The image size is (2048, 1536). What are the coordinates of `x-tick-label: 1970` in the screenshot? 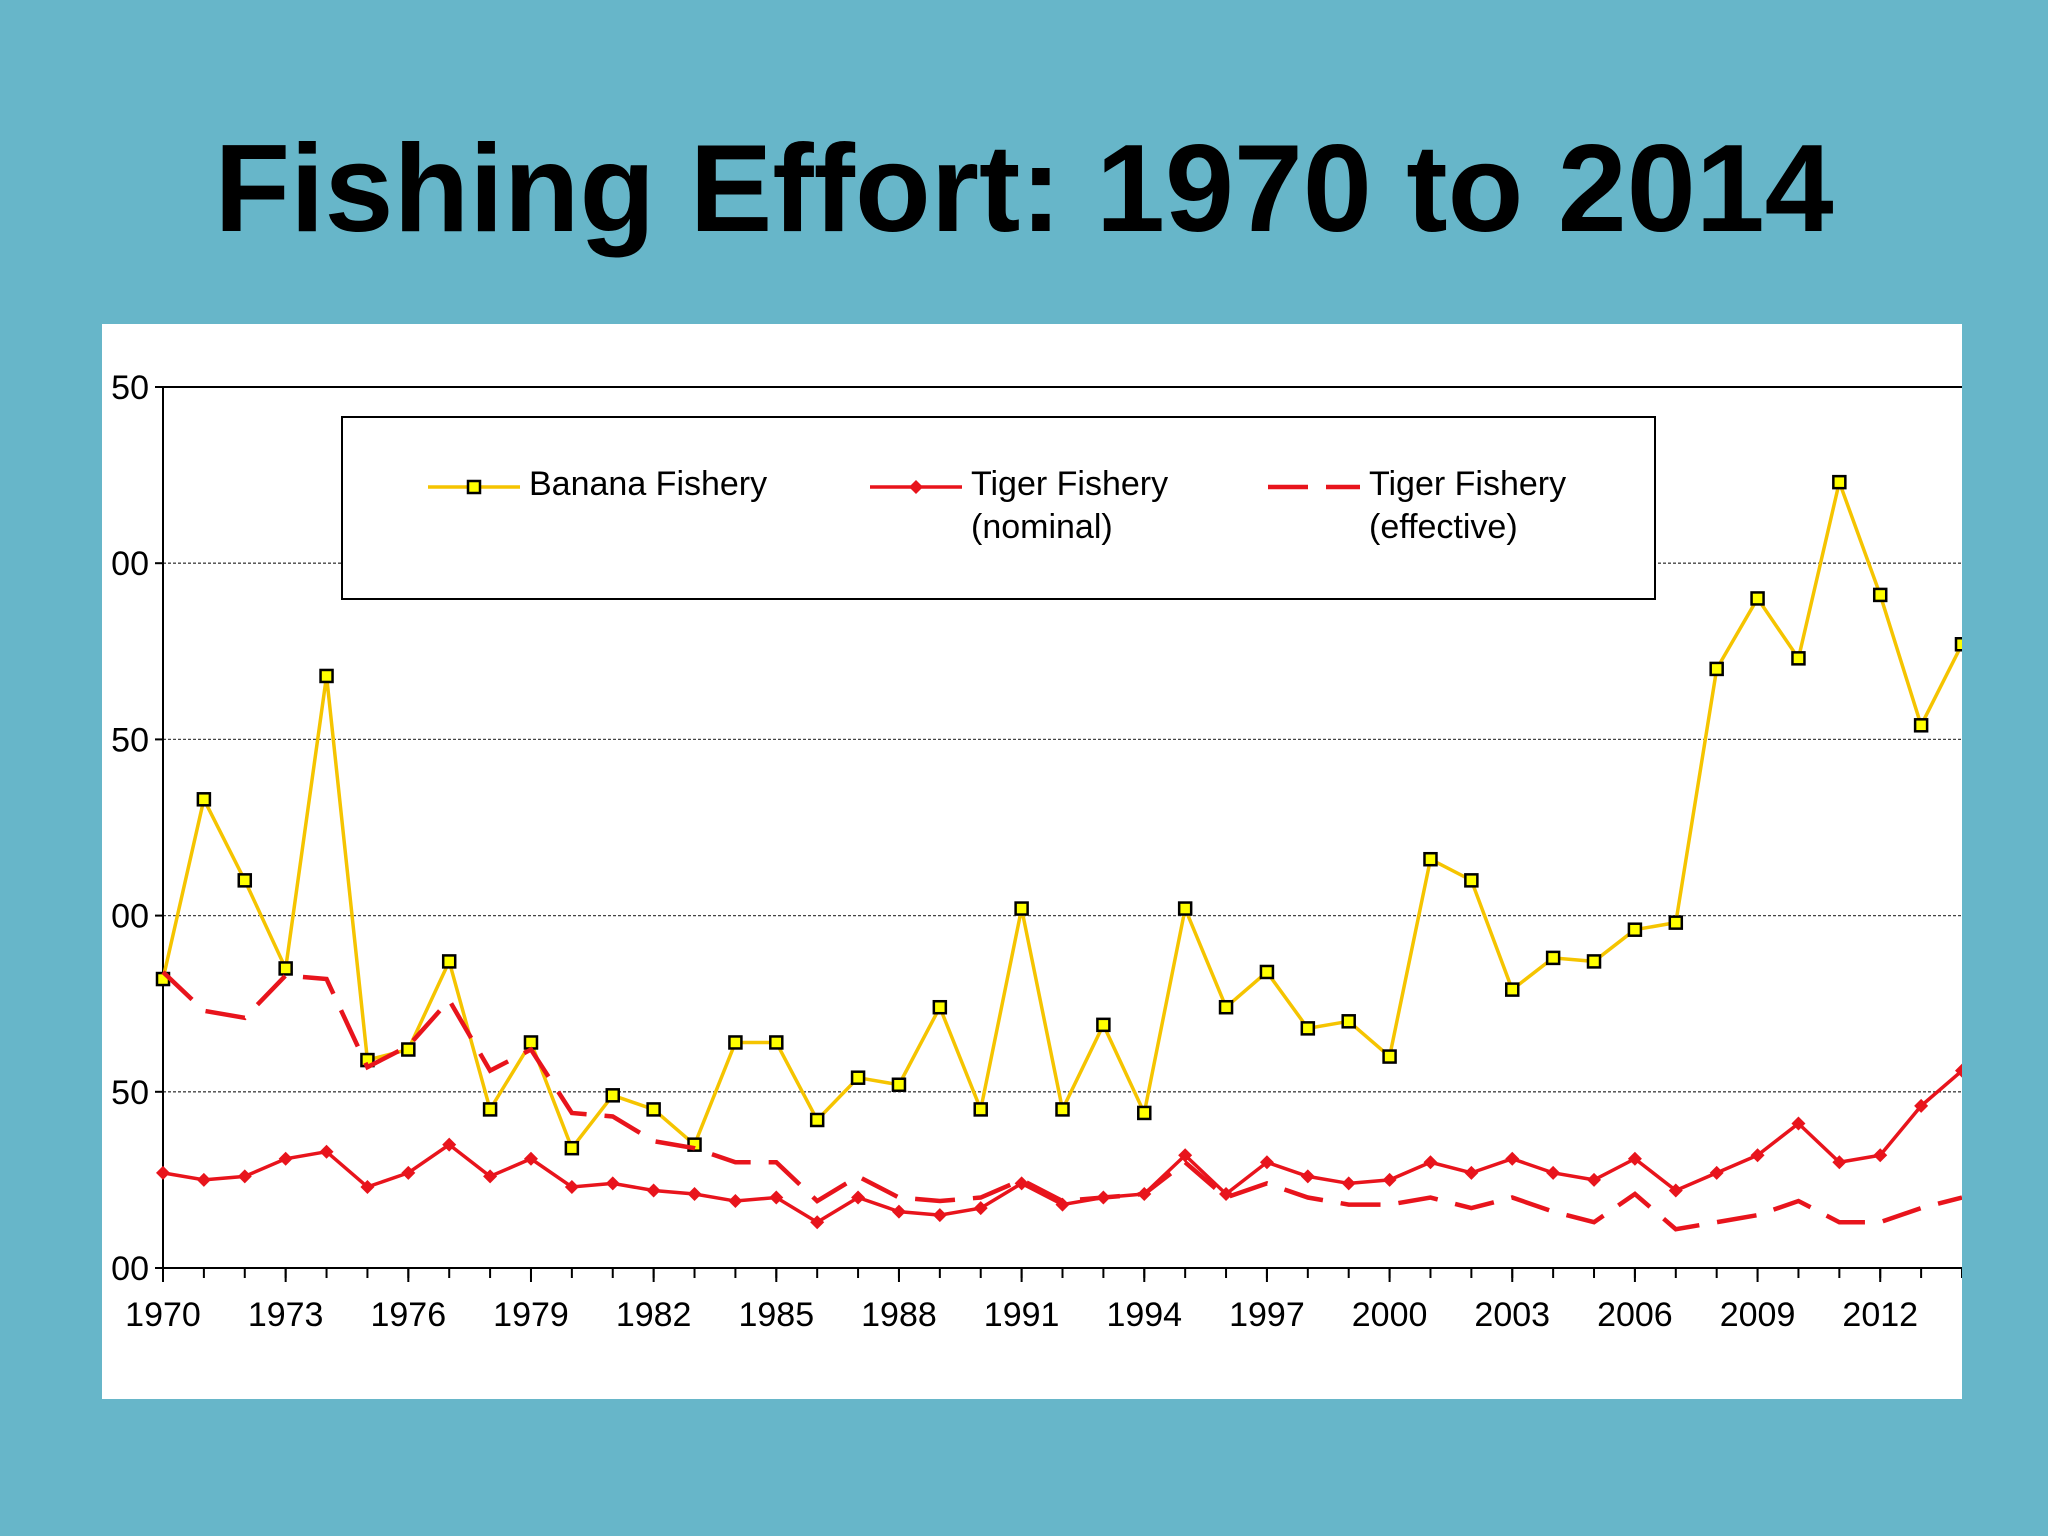 It's located at (163, 1315).